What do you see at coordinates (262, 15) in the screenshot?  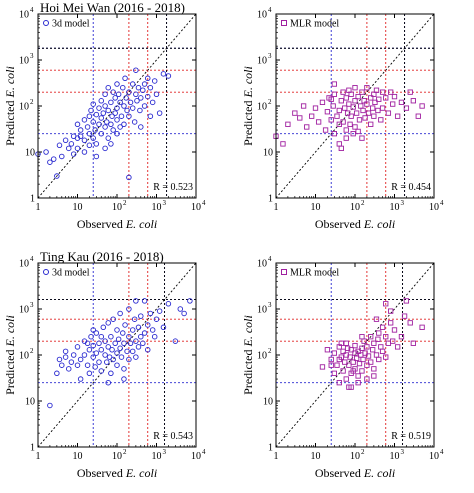 I see `y-tick-label-4: 10` at bounding box center [262, 15].